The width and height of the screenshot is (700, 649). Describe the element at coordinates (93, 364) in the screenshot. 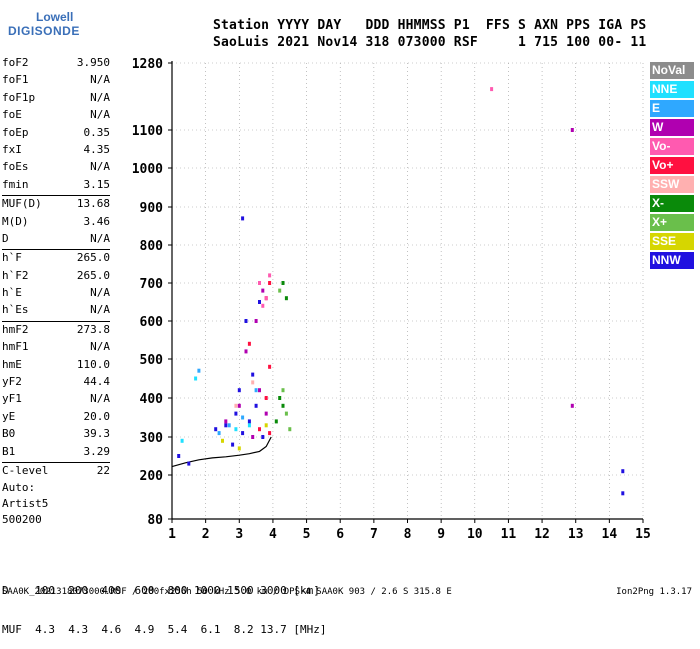

I see `parameter-value: 110.0` at that location.